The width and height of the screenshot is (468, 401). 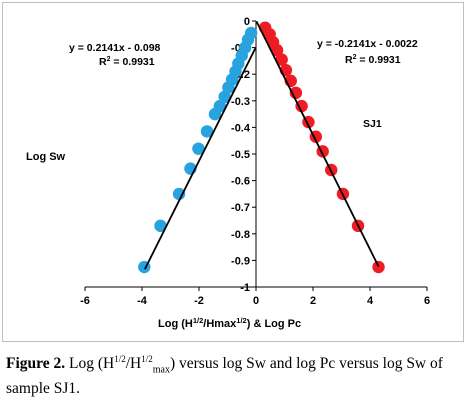 I want to click on caption-sub: max, so click(x=161, y=370).